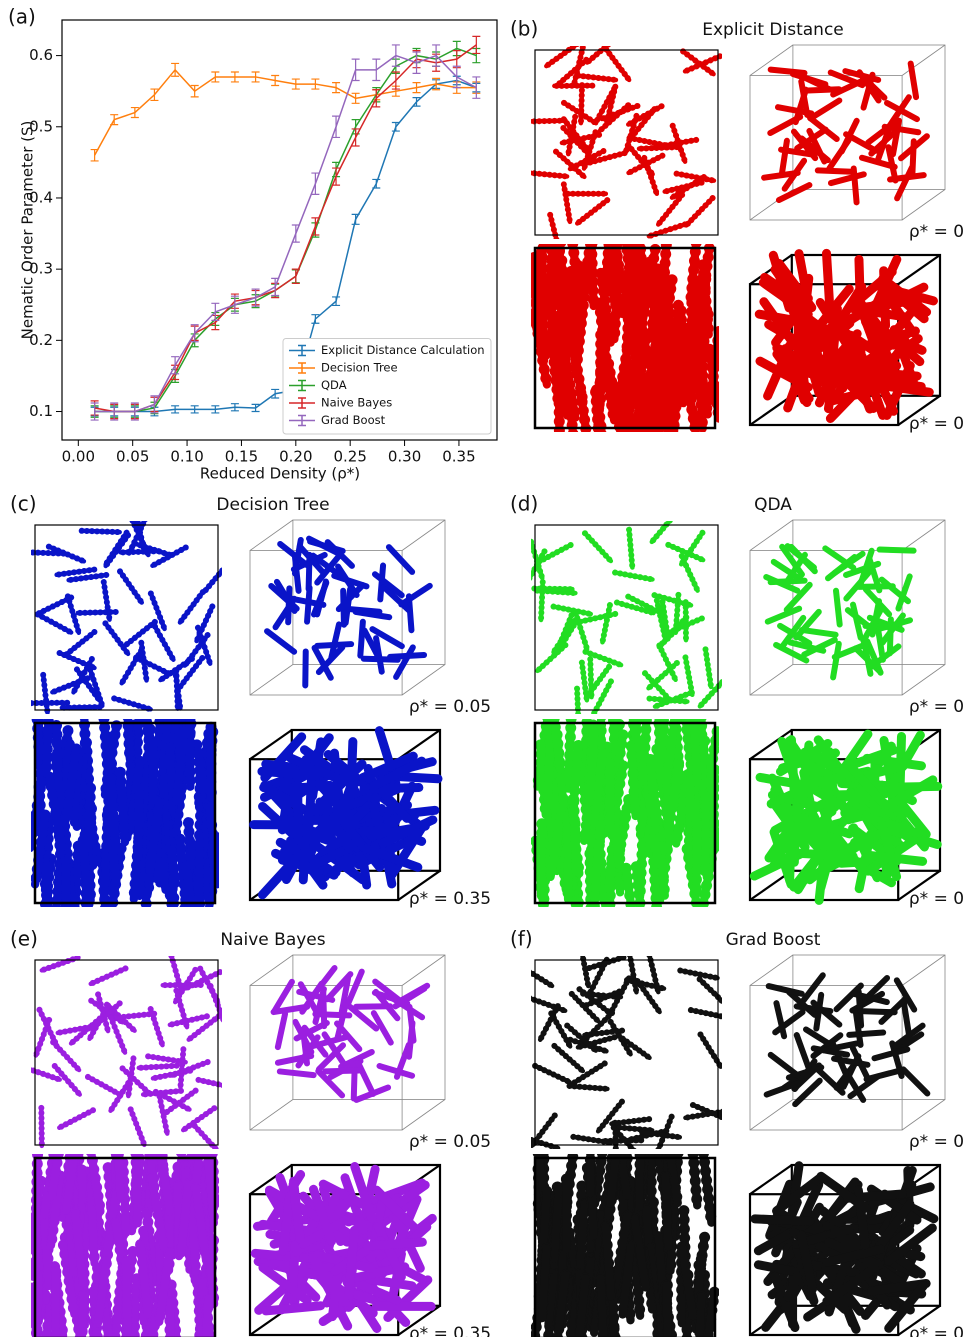  Describe the element at coordinates (353, 420) in the screenshot. I see `legend-label: Grad Boost` at that location.